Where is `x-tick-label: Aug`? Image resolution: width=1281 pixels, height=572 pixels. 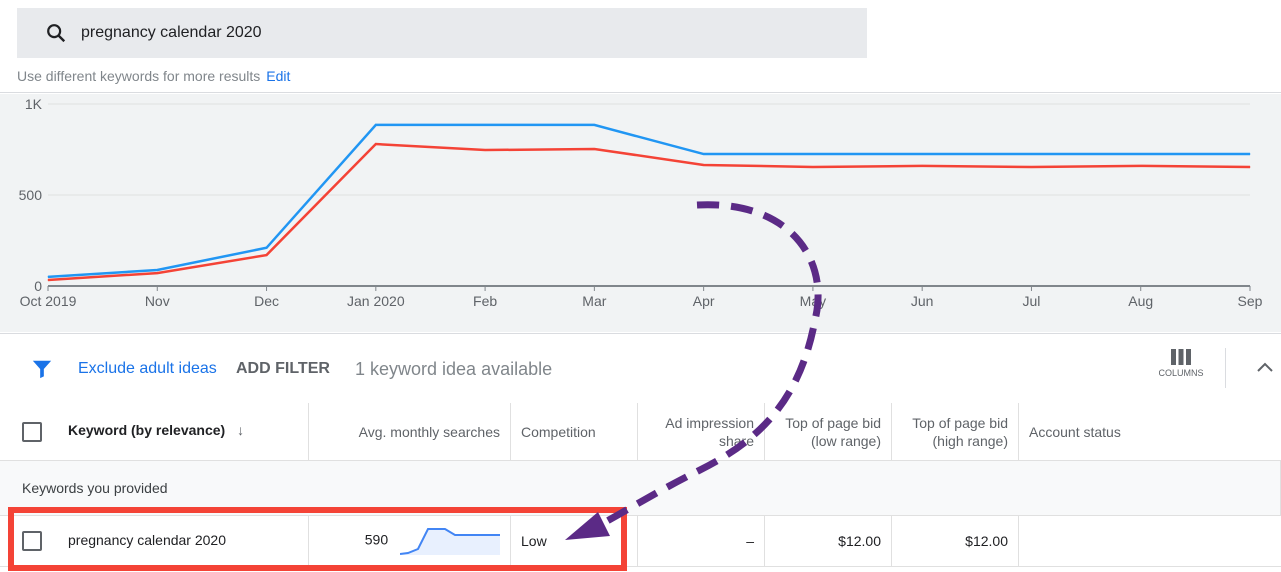 x-tick-label: Aug is located at coordinates (1140, 301).